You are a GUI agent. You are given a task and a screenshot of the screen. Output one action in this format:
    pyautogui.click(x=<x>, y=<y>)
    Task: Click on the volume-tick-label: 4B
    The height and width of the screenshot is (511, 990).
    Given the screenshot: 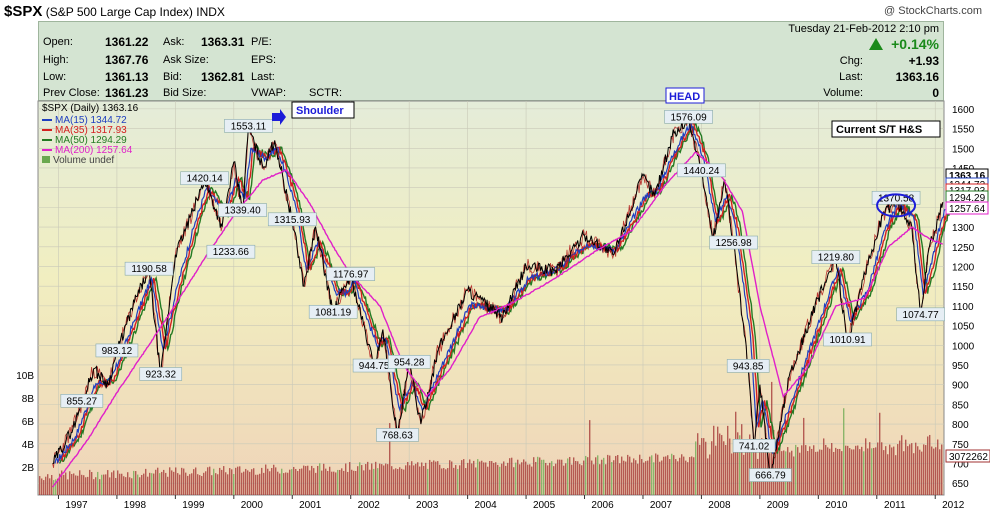 What is the action you would take?
    pyautogui.click(x=28, y=445)
    